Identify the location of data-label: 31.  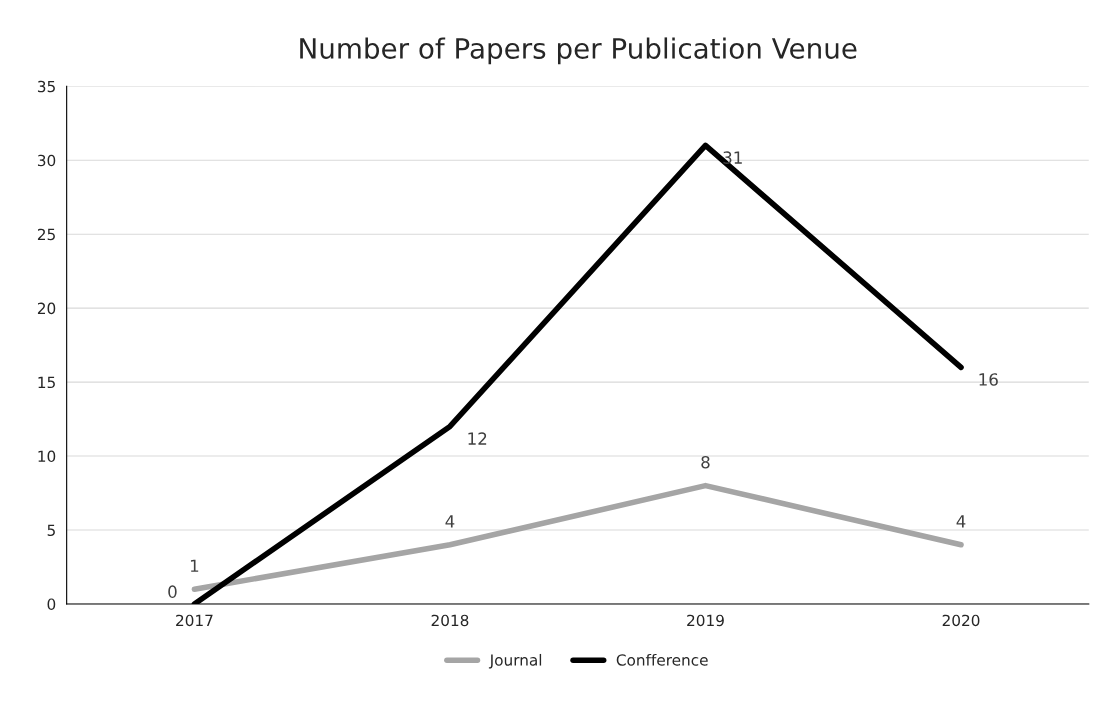
(732, 157).